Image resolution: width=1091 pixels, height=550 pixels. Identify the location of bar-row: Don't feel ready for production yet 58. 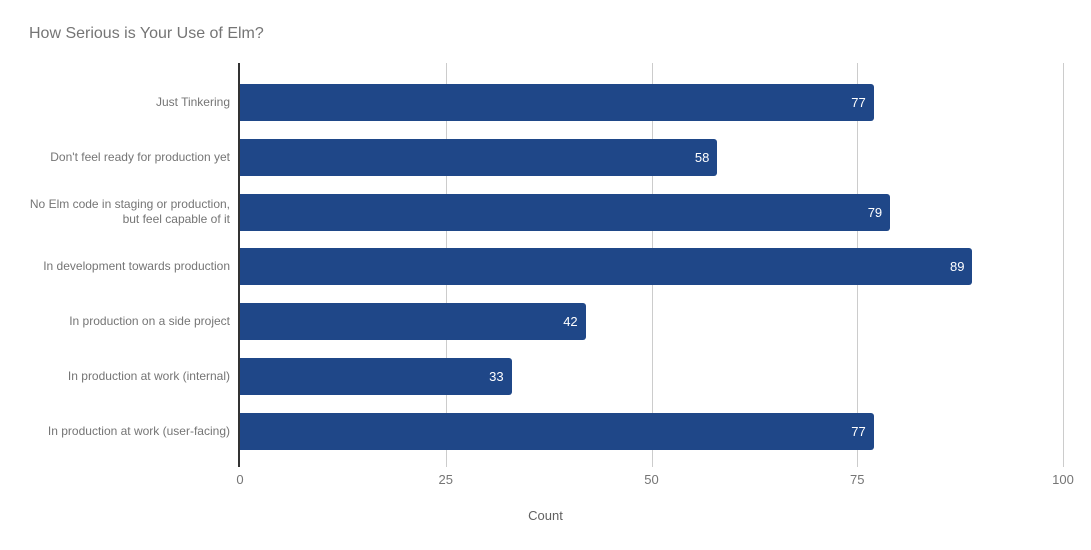
(545, 157).